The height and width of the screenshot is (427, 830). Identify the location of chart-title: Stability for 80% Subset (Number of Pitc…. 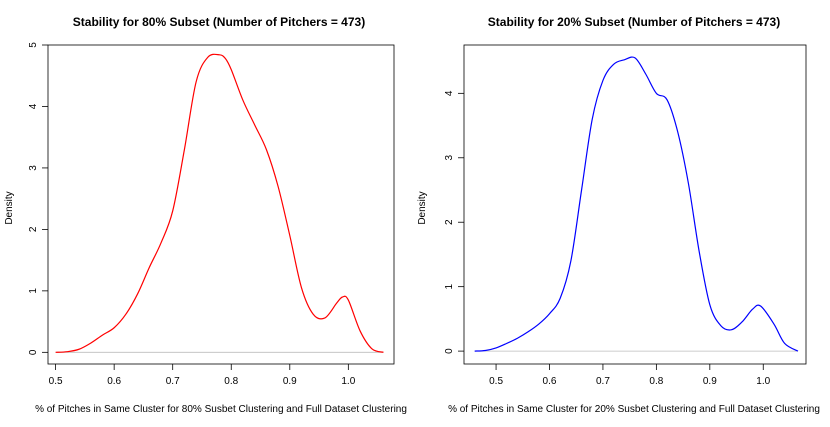
(219, 22).